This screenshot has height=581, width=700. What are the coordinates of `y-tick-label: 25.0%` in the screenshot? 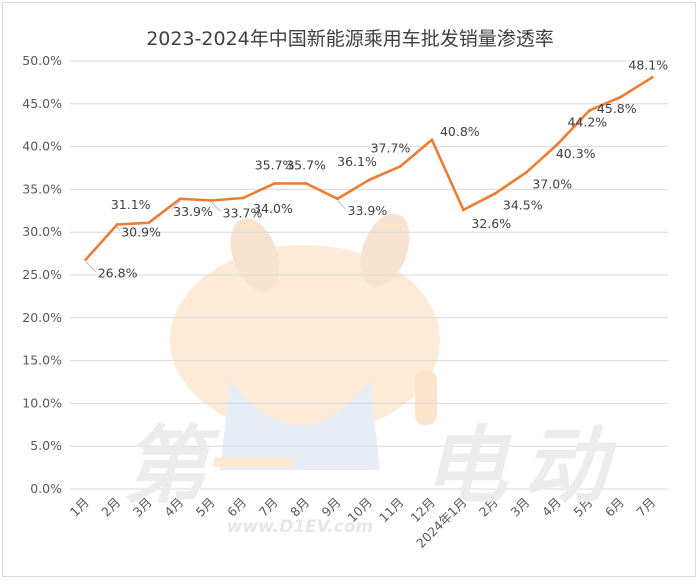 It's located at (42, 274).